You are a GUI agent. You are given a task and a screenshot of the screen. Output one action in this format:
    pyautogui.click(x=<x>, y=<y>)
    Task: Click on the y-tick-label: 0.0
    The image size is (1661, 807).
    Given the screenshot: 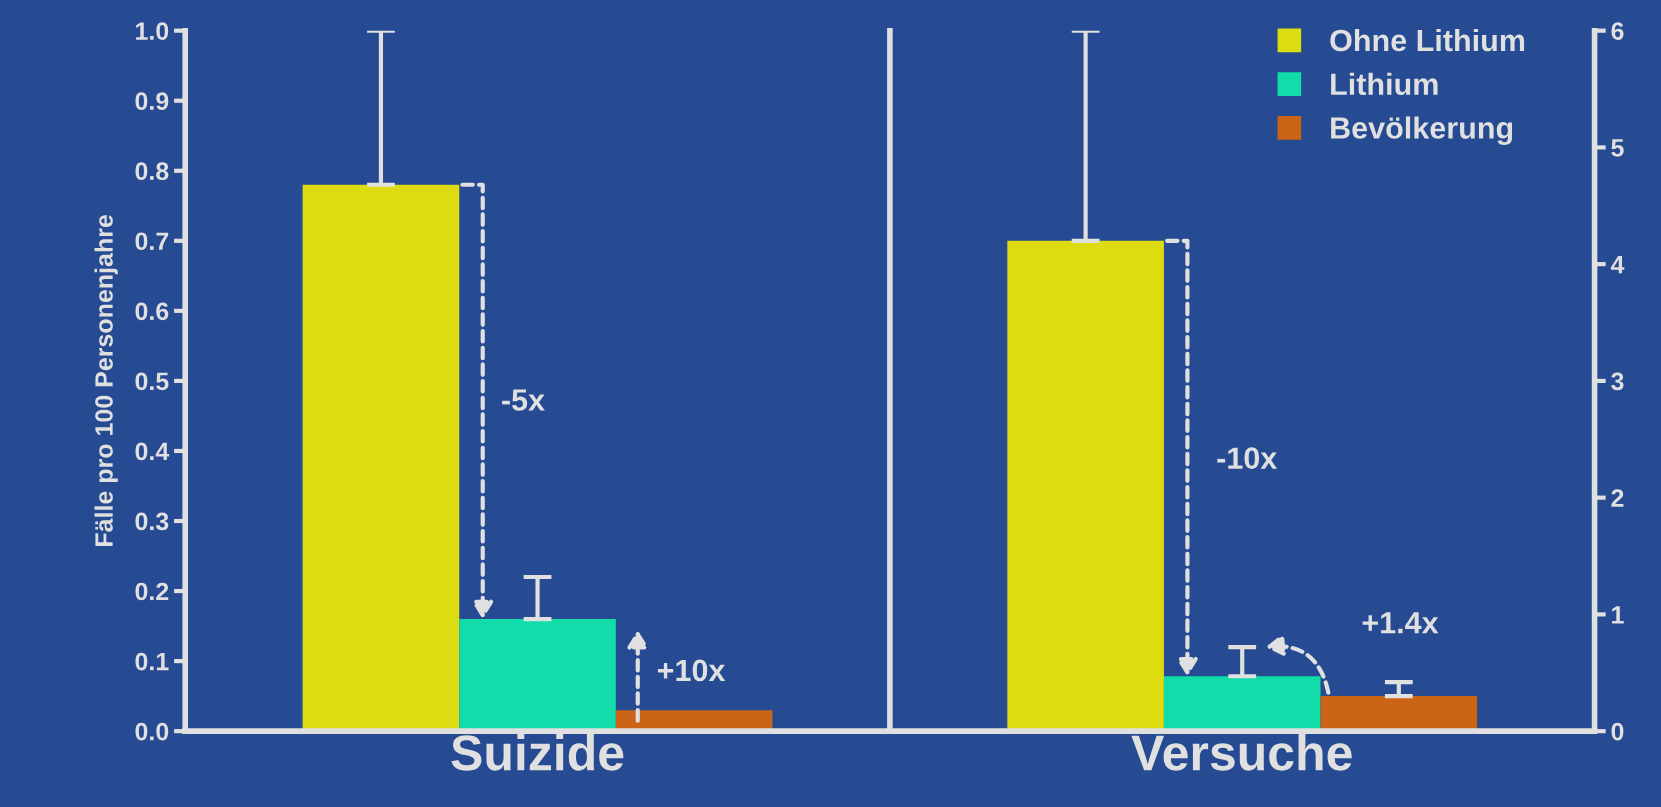 What is the action you would take?
    pyautogui.click(x=152, y=731)
    